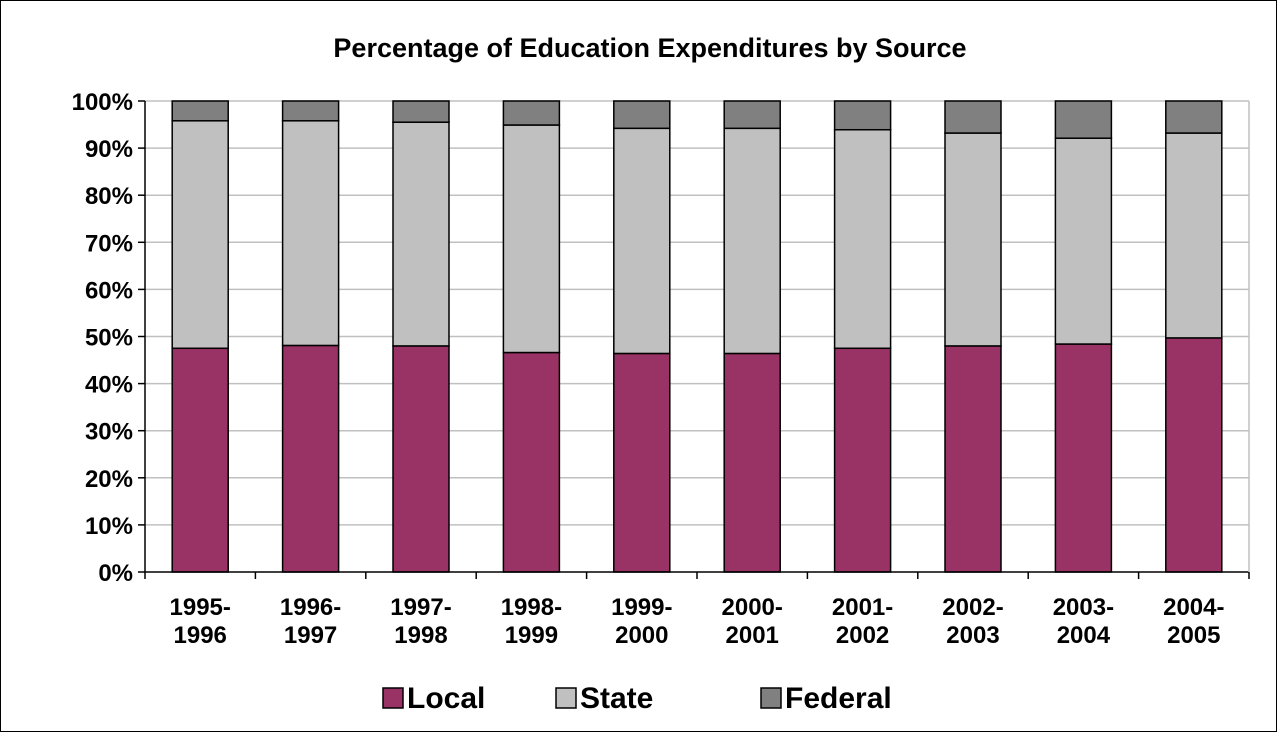 The width and height of the screenshot is (1278, 734). I want to click on x-tick-label: 1997-1998, so click(420, 621).